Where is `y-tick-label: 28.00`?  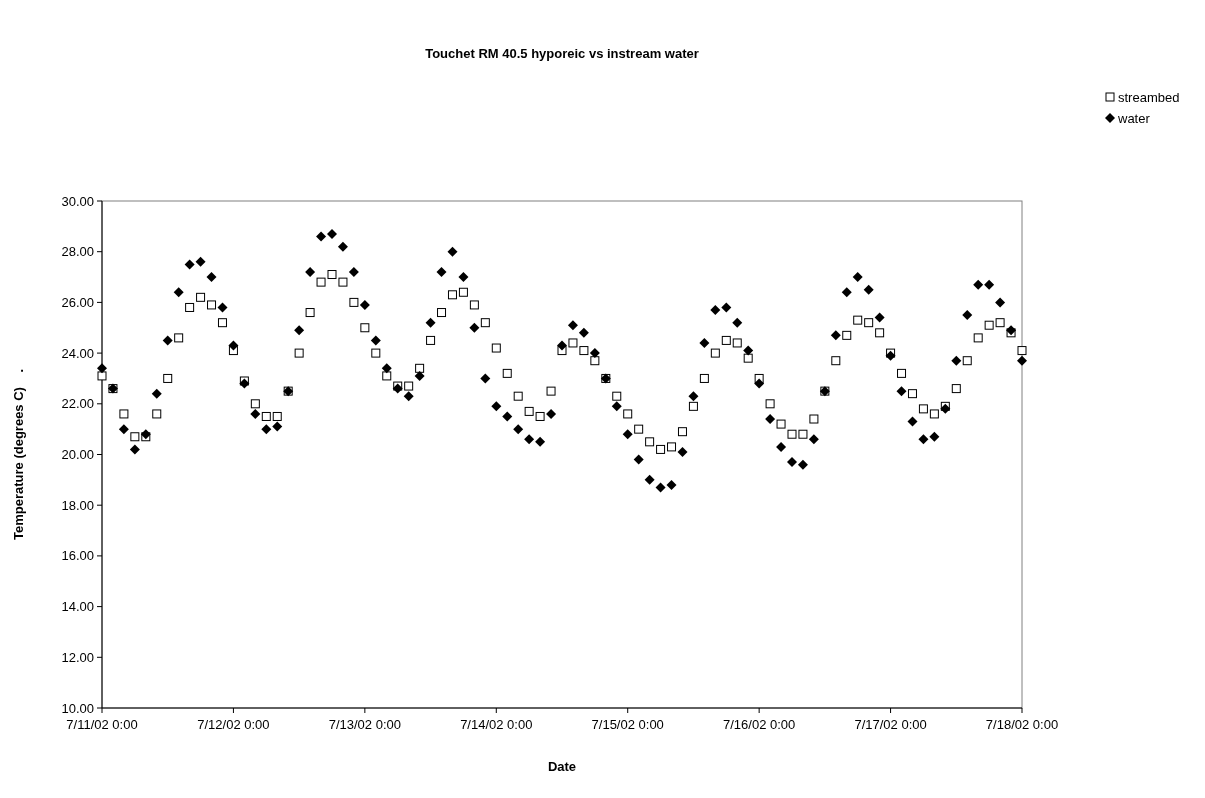 y-tick-label: 28.00 is located at coordinates (77, 252).